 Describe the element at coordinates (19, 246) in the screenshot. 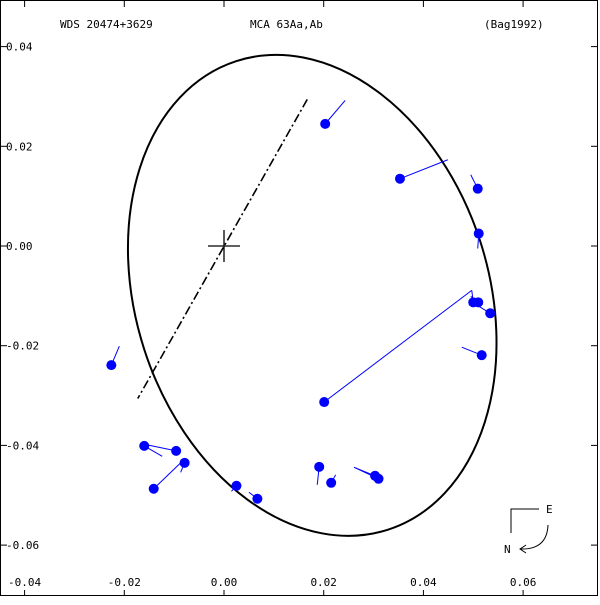

I see `y-tick-label: 0.00` at that location.